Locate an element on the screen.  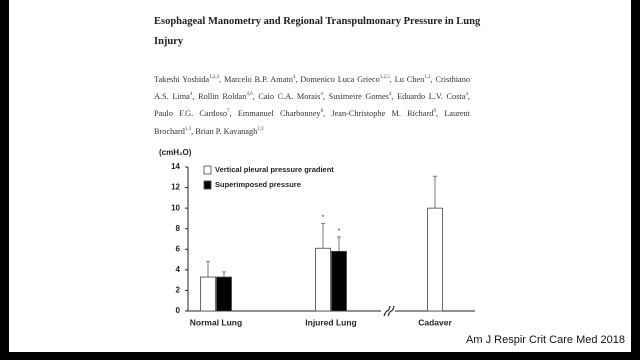
x-tick-label: Injured Lung is located at coordinates (330, 322).